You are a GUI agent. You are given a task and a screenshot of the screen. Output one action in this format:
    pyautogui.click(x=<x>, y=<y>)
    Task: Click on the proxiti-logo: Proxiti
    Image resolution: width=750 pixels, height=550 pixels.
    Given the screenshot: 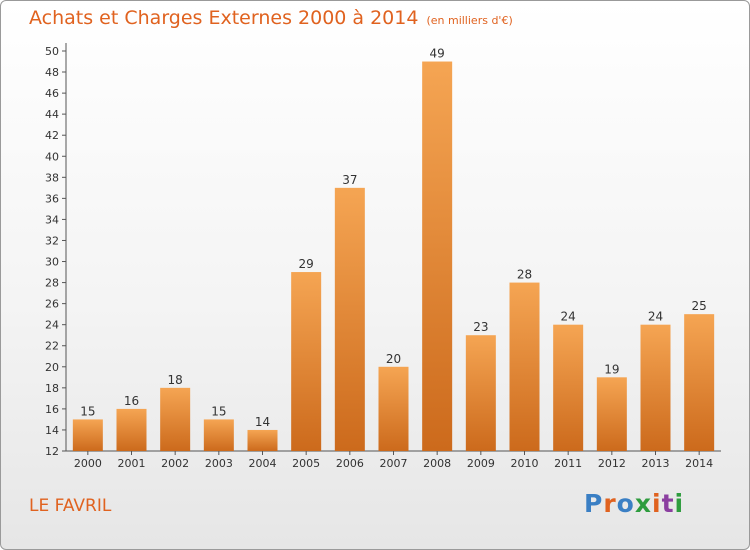 What is the action you would take?
    pyautogui.click(x=634, y=503)
    